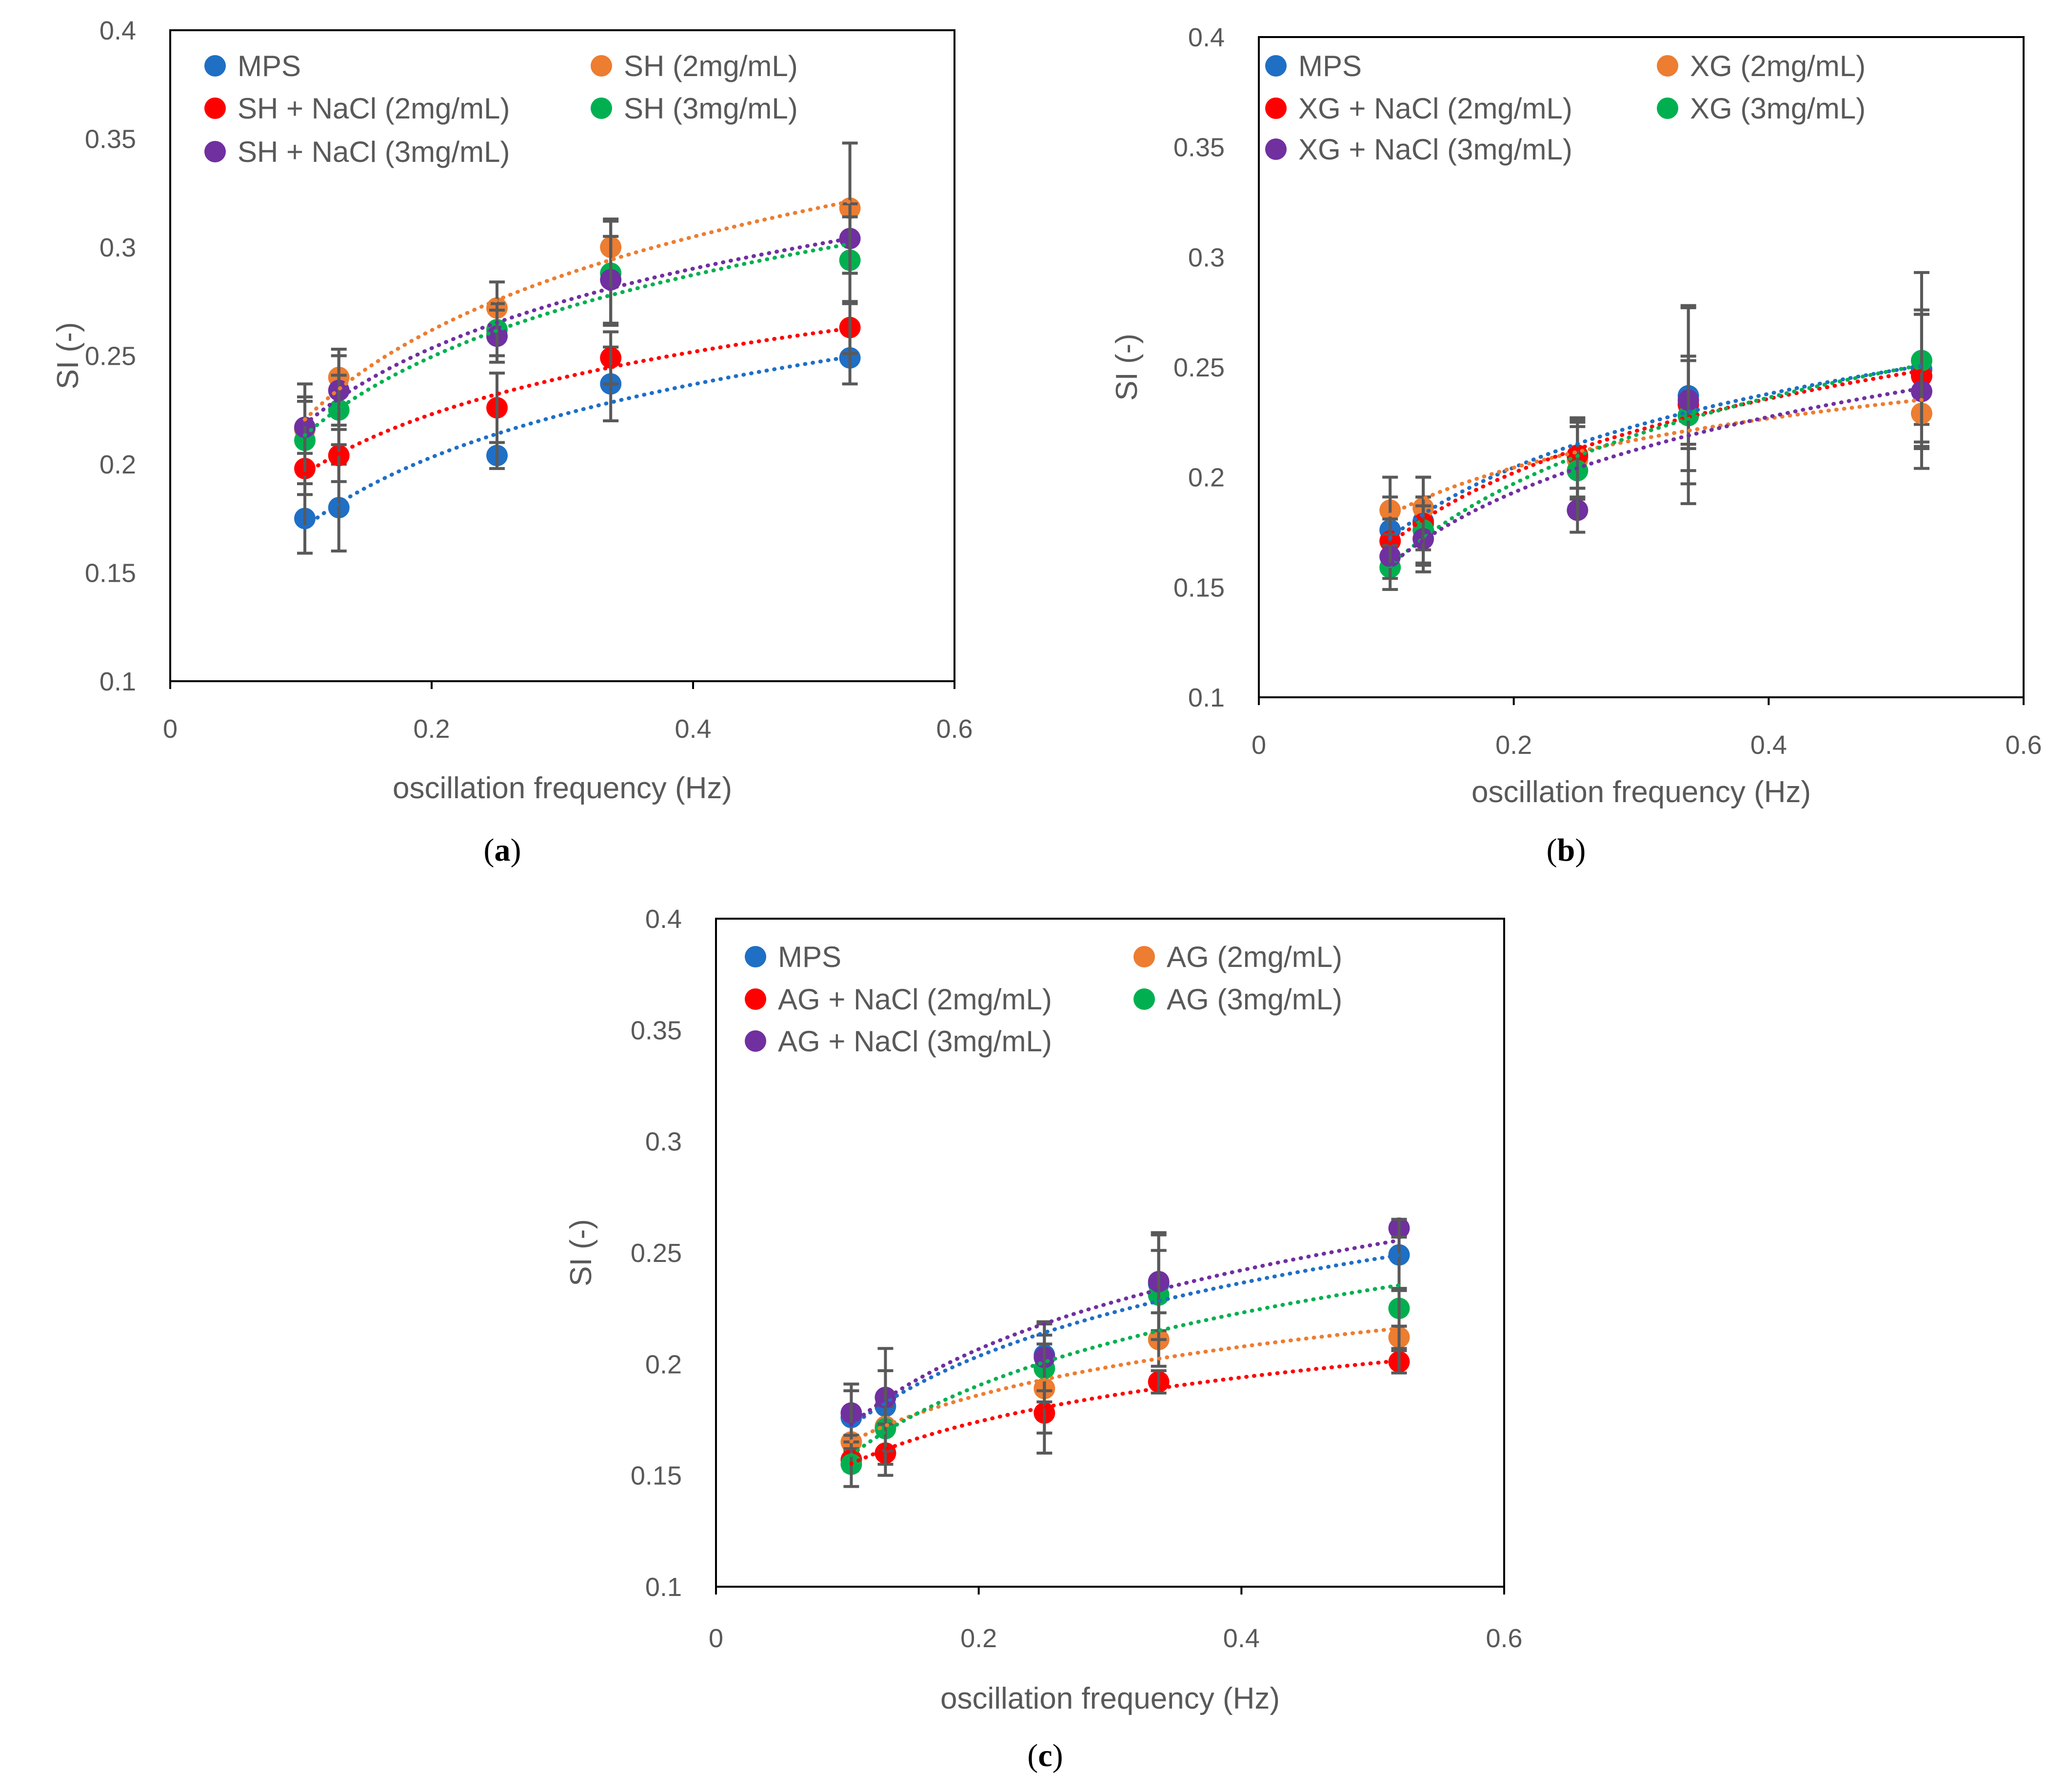 This screenshot has width=2067, height=1792. I want to click on legend-label: XG (2mg/mL), so click(1778, 66).